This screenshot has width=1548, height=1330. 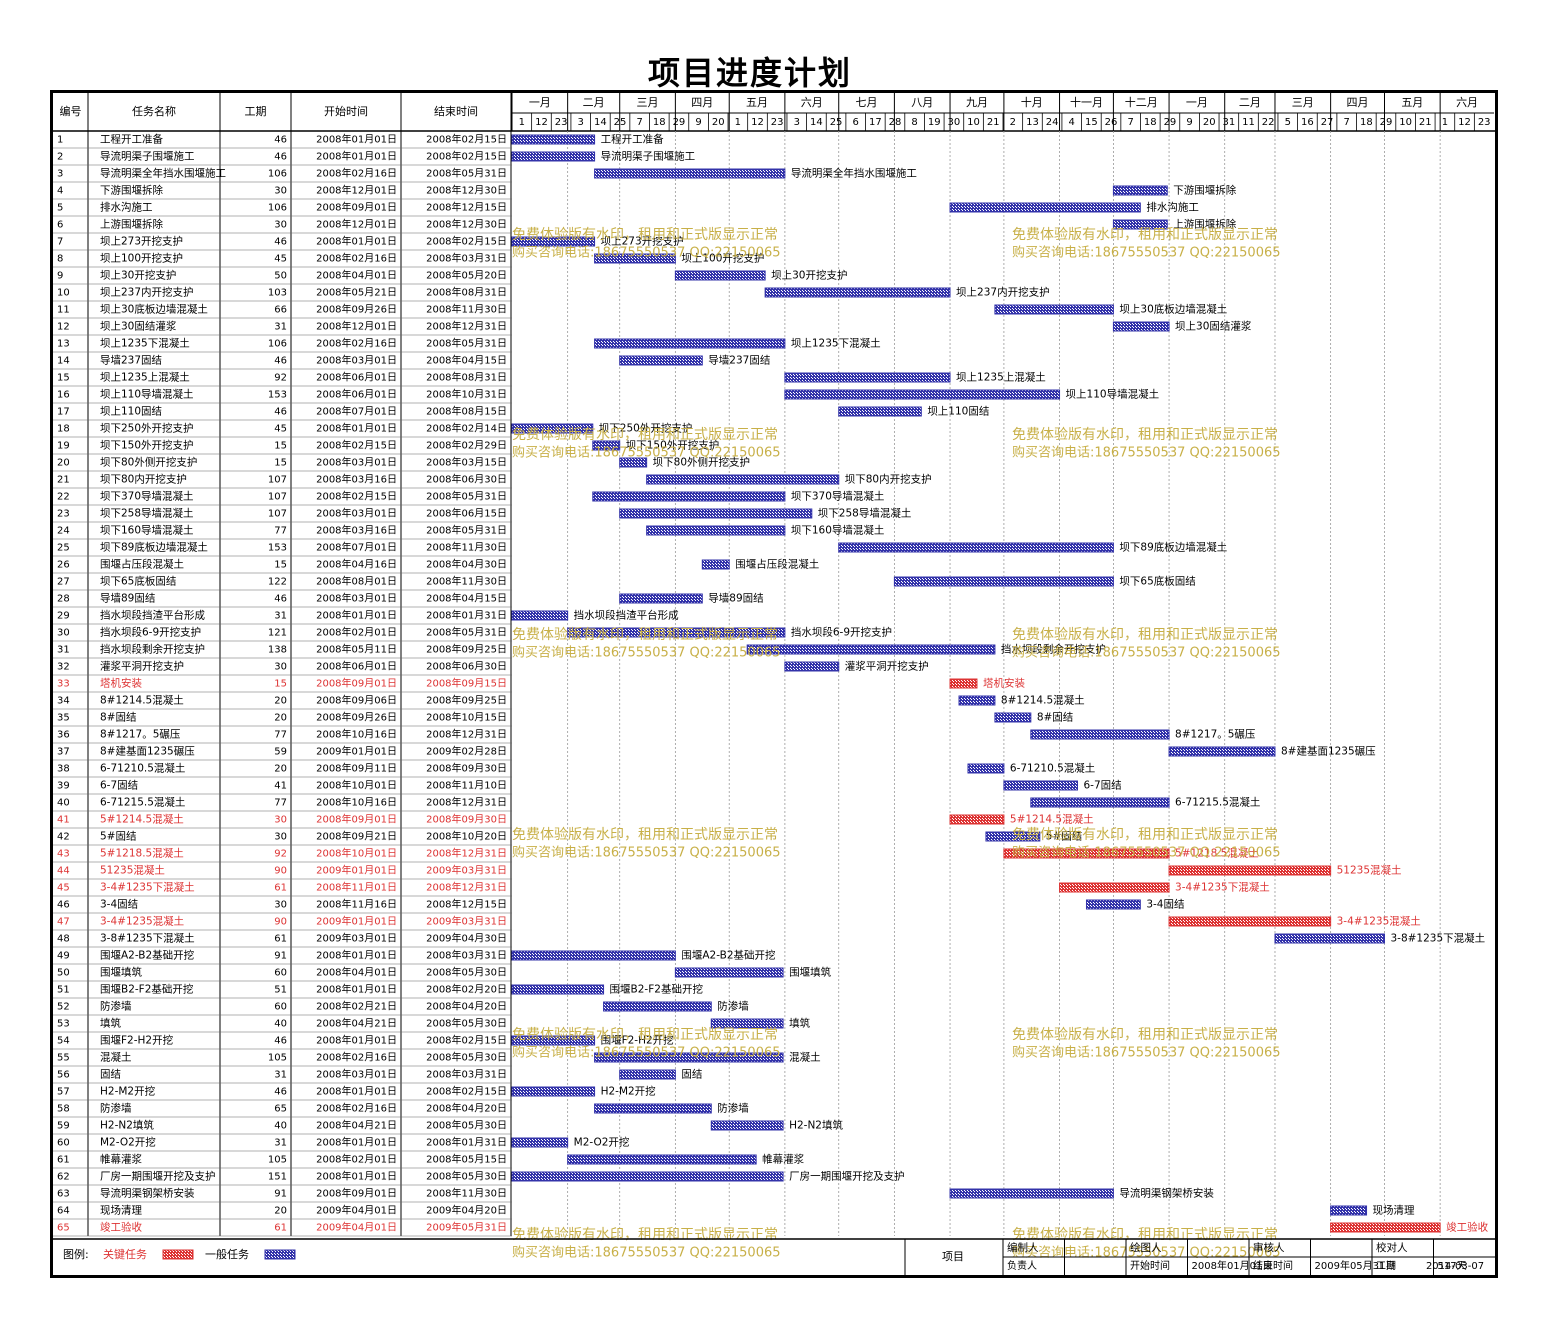 What do you see at coordinates (127, 1125) in the screenshot?
I see `task-name: H2-N2填筑` at bounding box center [127, 1125].